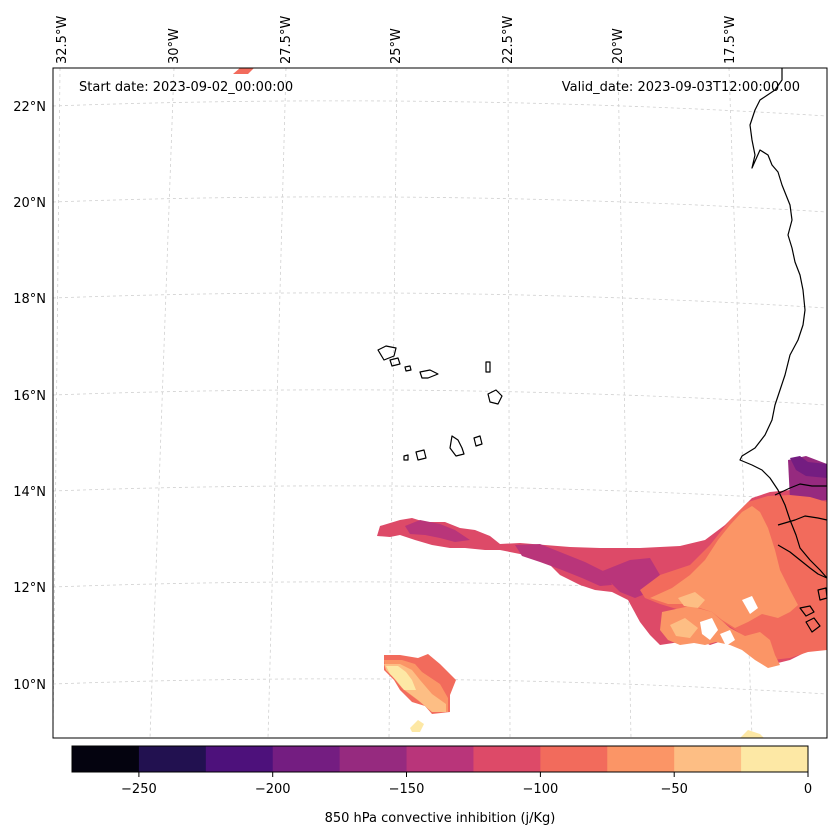 This screenshot has width=837, height=836. Describe the element at coordinates (478, 441) in the screenshot. I see `island-maio` at that location.